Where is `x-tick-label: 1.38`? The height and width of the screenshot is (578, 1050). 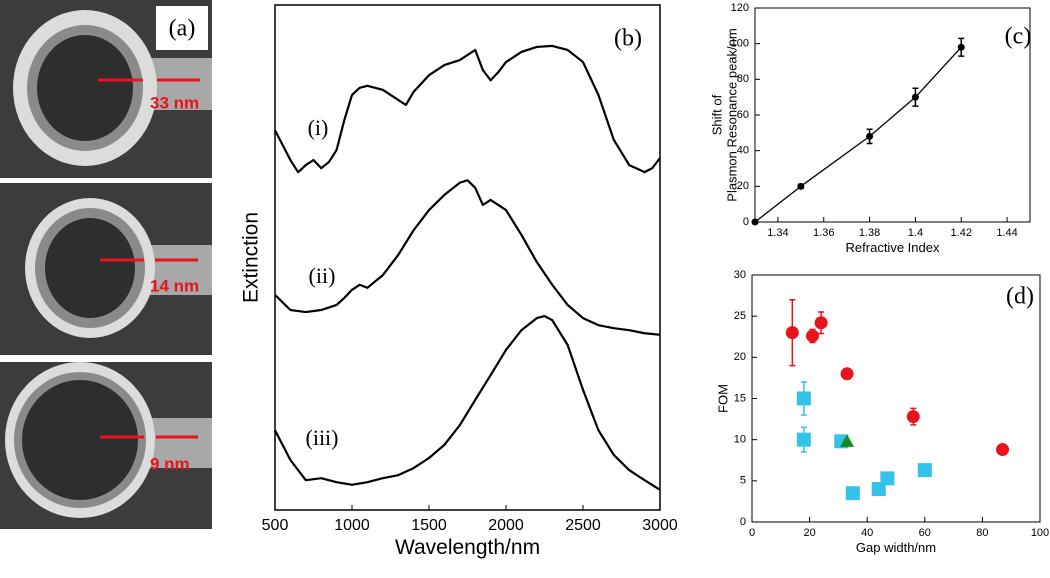
x-tick-label: 1.38 is located at coordinates (869, 233).